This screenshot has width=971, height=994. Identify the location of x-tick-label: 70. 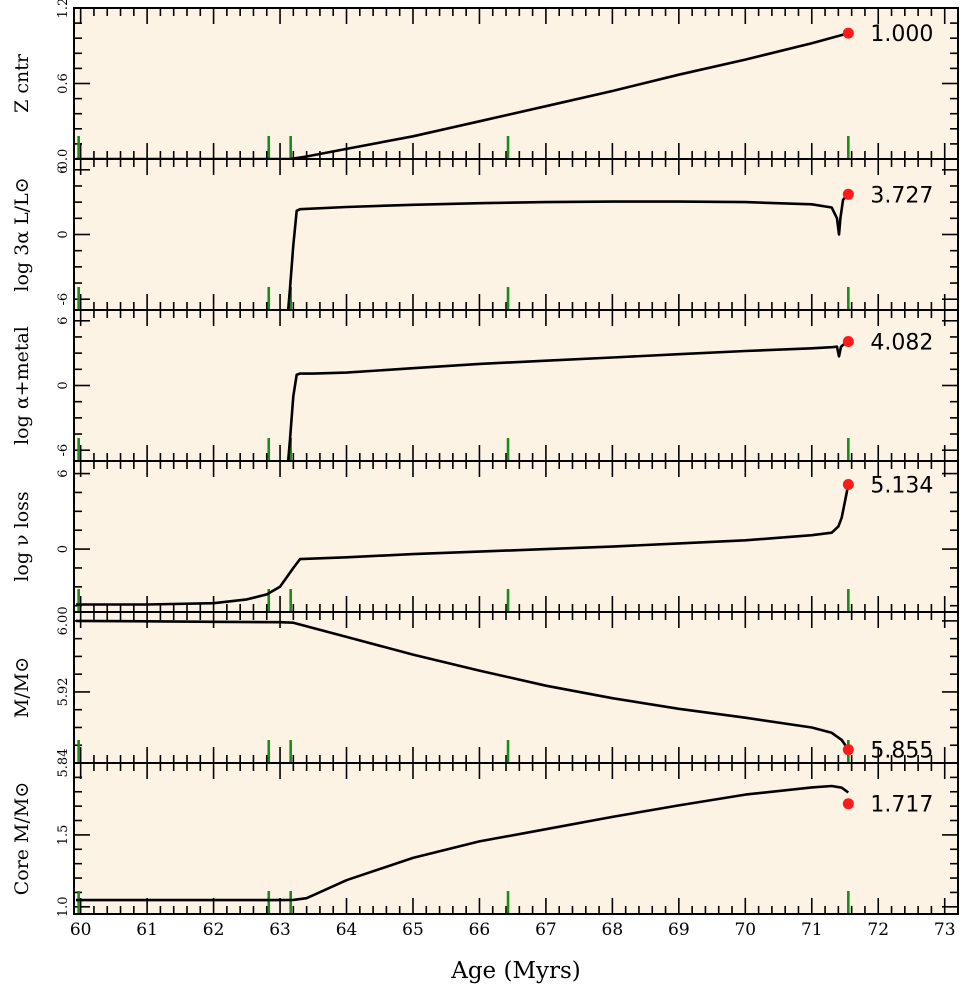
(745, 930).